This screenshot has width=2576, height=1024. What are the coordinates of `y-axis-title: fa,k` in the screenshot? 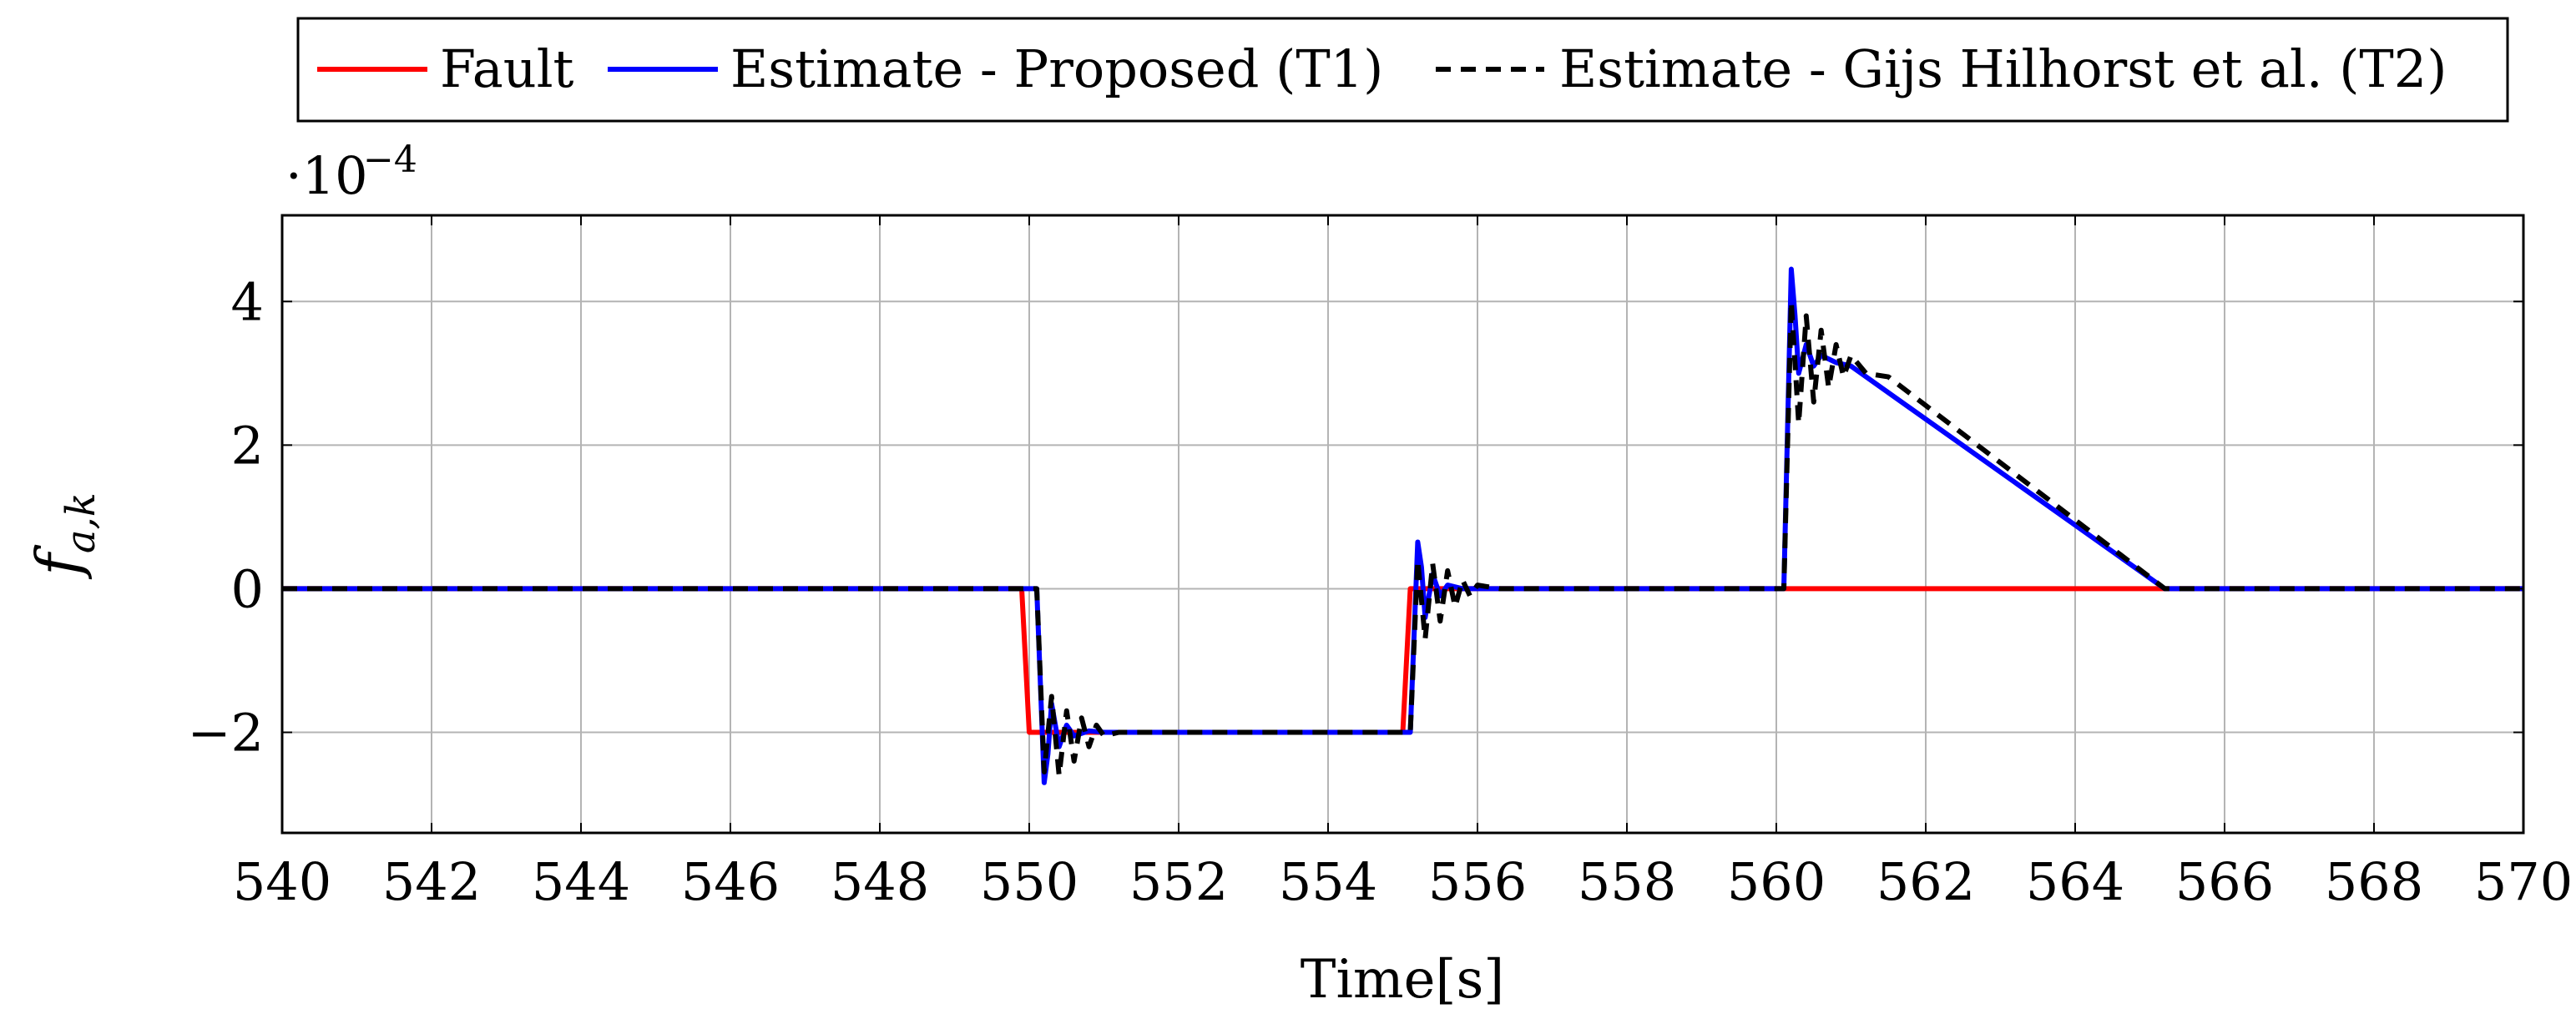 It's located at (63, 536).